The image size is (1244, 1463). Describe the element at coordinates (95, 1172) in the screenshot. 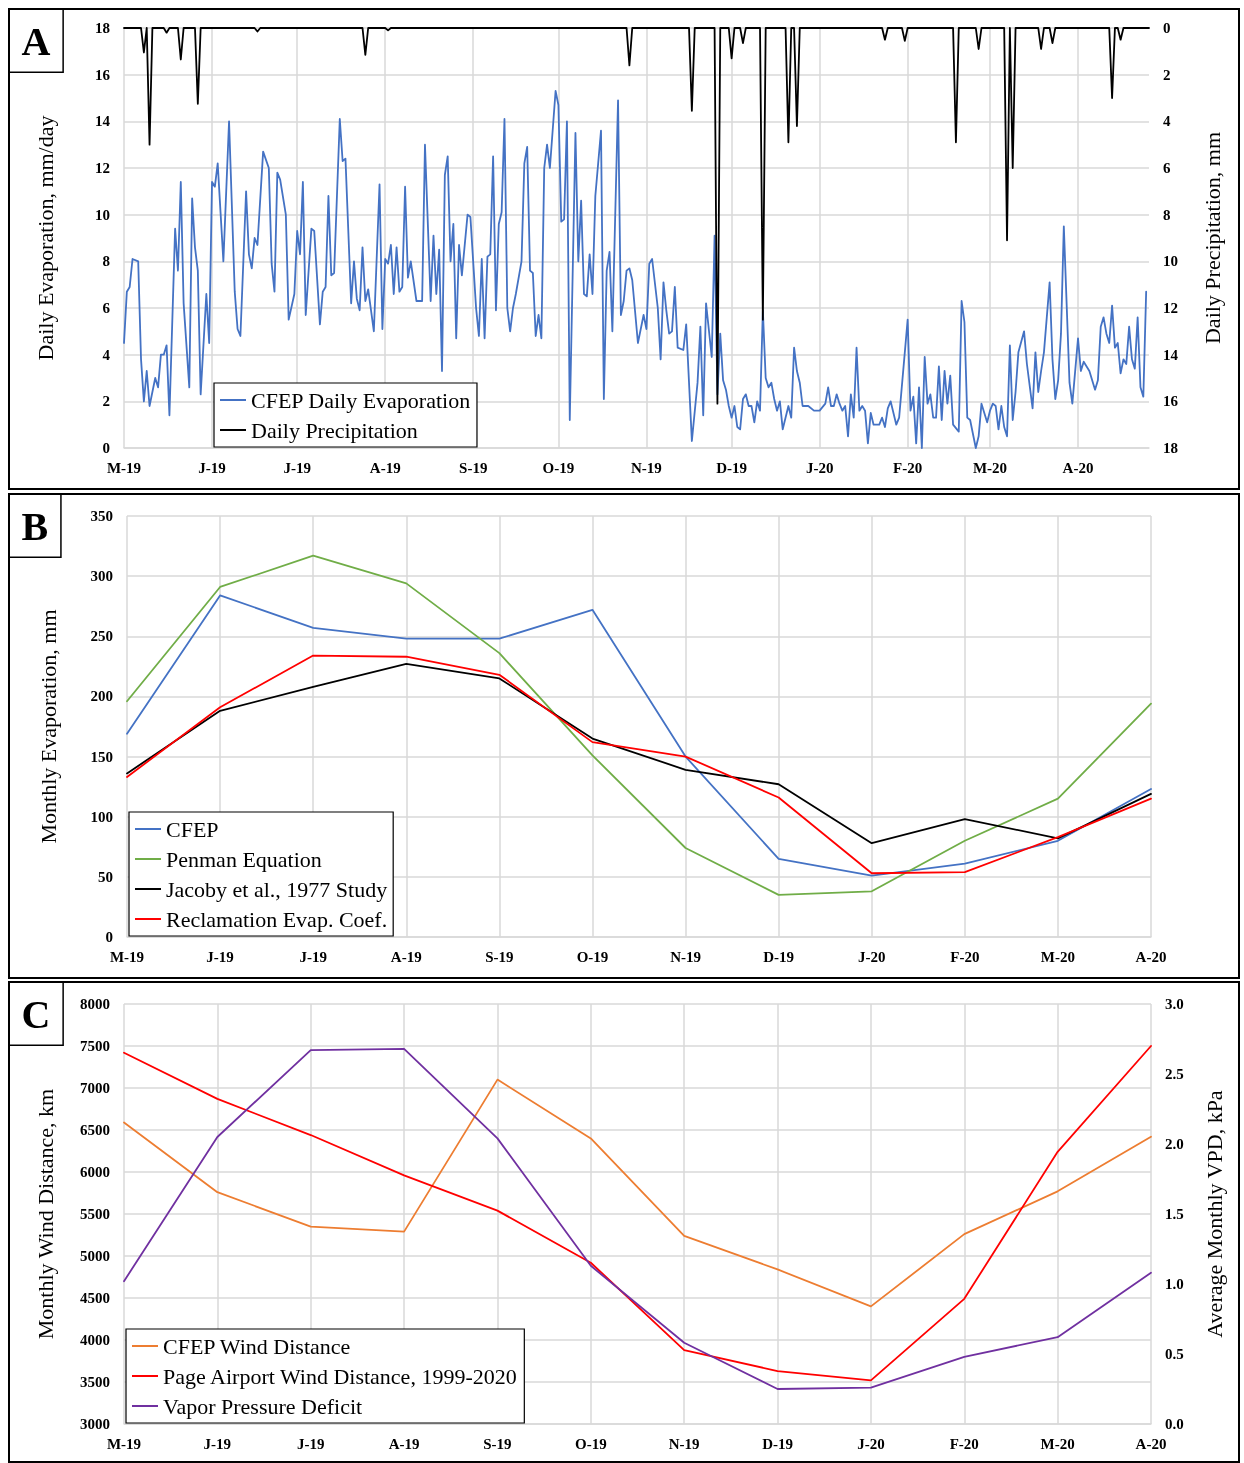

I see `y-tick-label: 6000` at that location.